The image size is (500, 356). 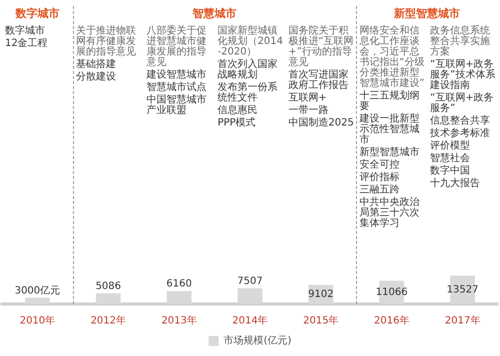 What do you see at coordinates (462, 320) in the screenshot?
I see `x-tick-label: 2017年` at bounding box center [462, 320].